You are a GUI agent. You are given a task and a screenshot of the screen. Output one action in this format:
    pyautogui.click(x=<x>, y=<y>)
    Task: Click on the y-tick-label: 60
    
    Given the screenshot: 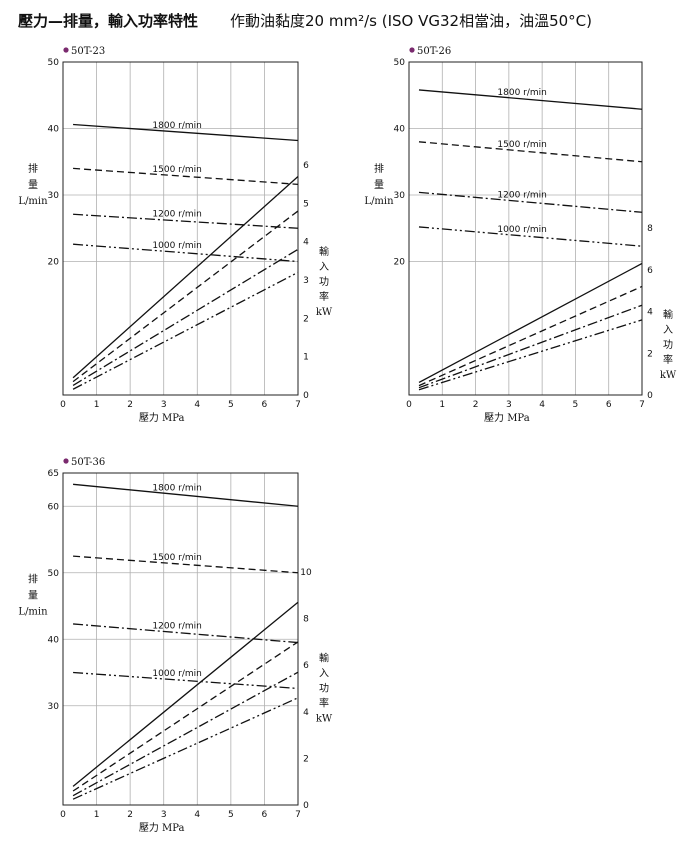 What is the action you would take?
    pyautogui.click(x=54, y=507)
    